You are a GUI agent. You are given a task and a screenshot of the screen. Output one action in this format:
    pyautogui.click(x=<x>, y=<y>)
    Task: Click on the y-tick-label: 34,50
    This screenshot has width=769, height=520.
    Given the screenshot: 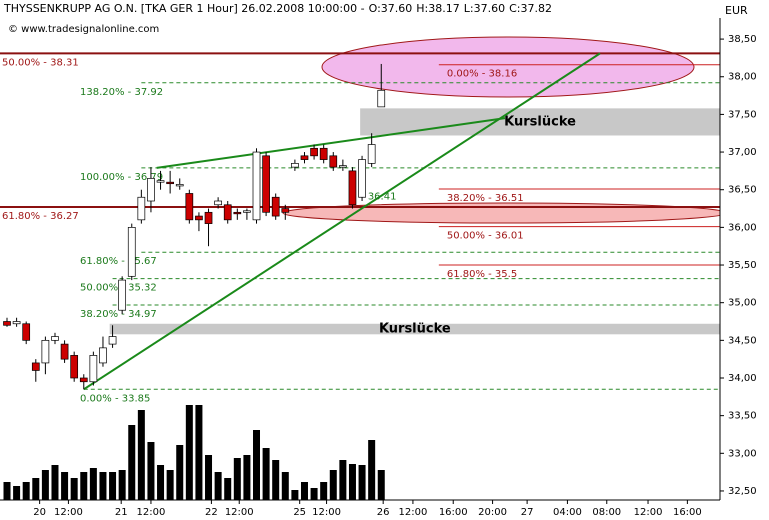 What is the action you would take?
    pyautogui.click(x=742, y=340)
    